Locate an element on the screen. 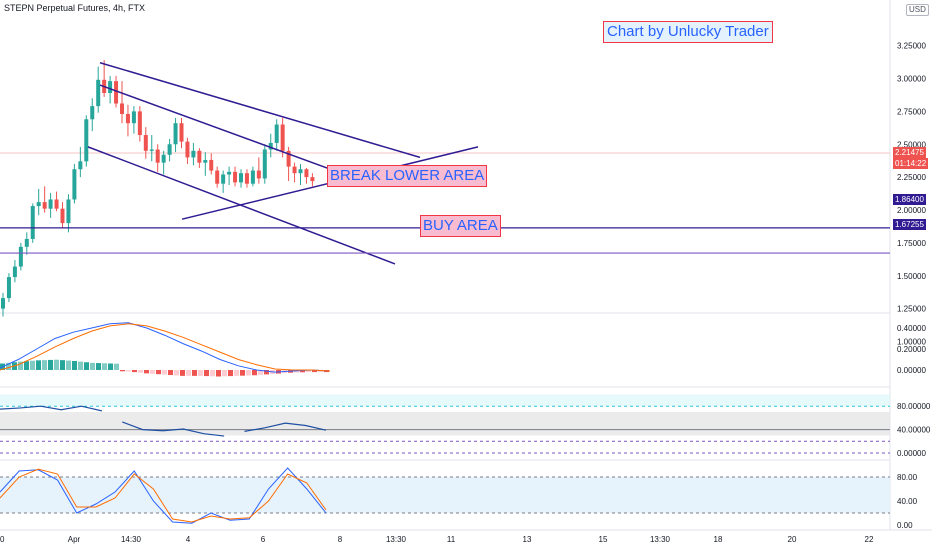 This screenshot has height=550, width=932. macd-signal-line is located at coordinates (165, 347).